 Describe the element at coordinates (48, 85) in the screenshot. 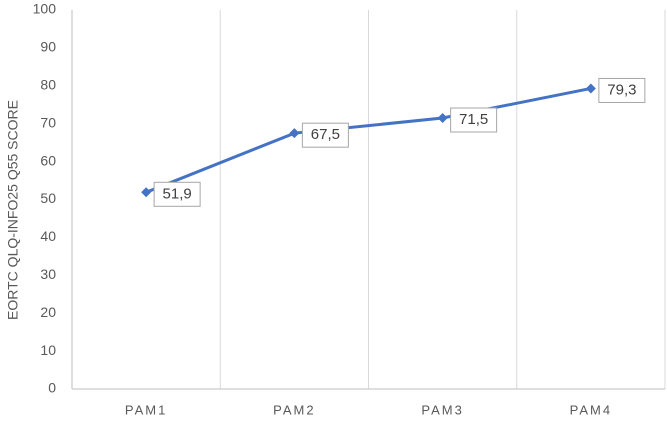

I see `y-tick-label: 80` at that location.